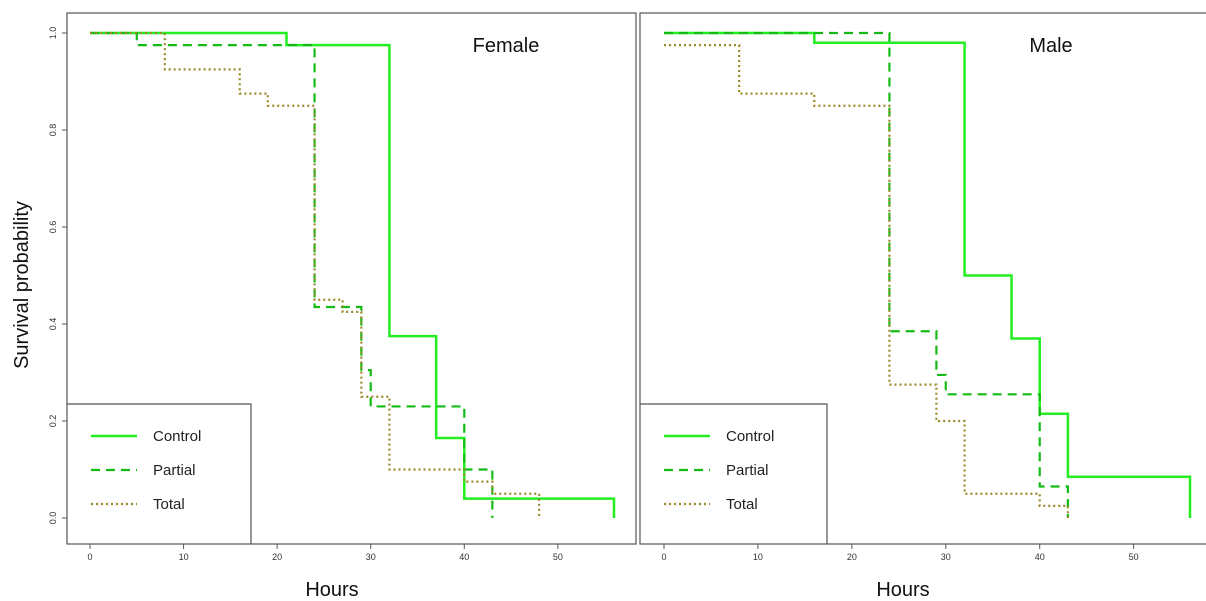  What do you see at coordinates (53, 227) in the screenshot?
I see `female-y-tick-label: 0.6` at bounding box center [53, 227].